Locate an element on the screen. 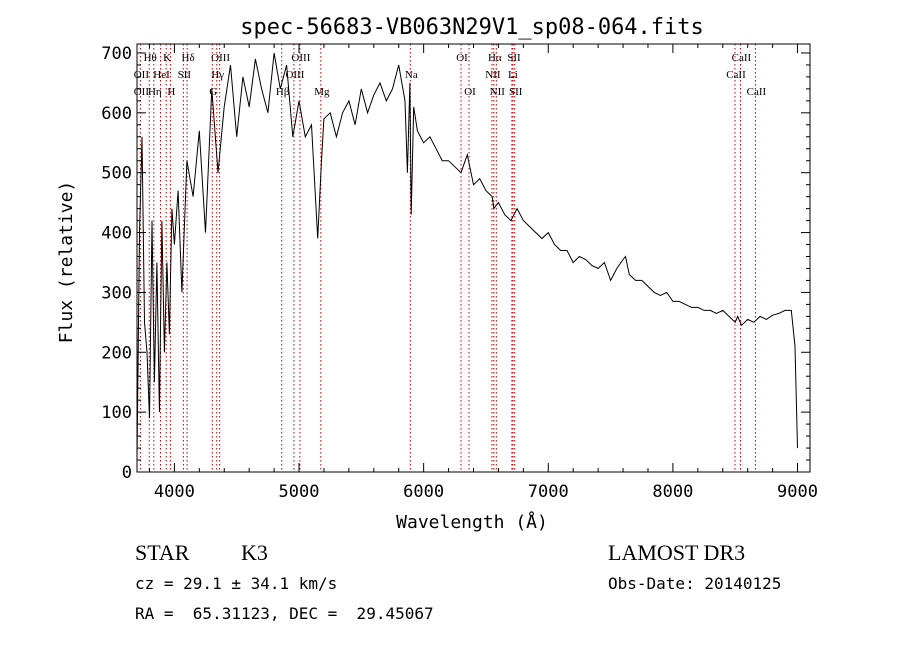 Image resolution: width=900 pixels, height=649 pixels. coordinates-text: RA = 65.31123, DEC = 29.45067 is located at coordinates (284, 613).